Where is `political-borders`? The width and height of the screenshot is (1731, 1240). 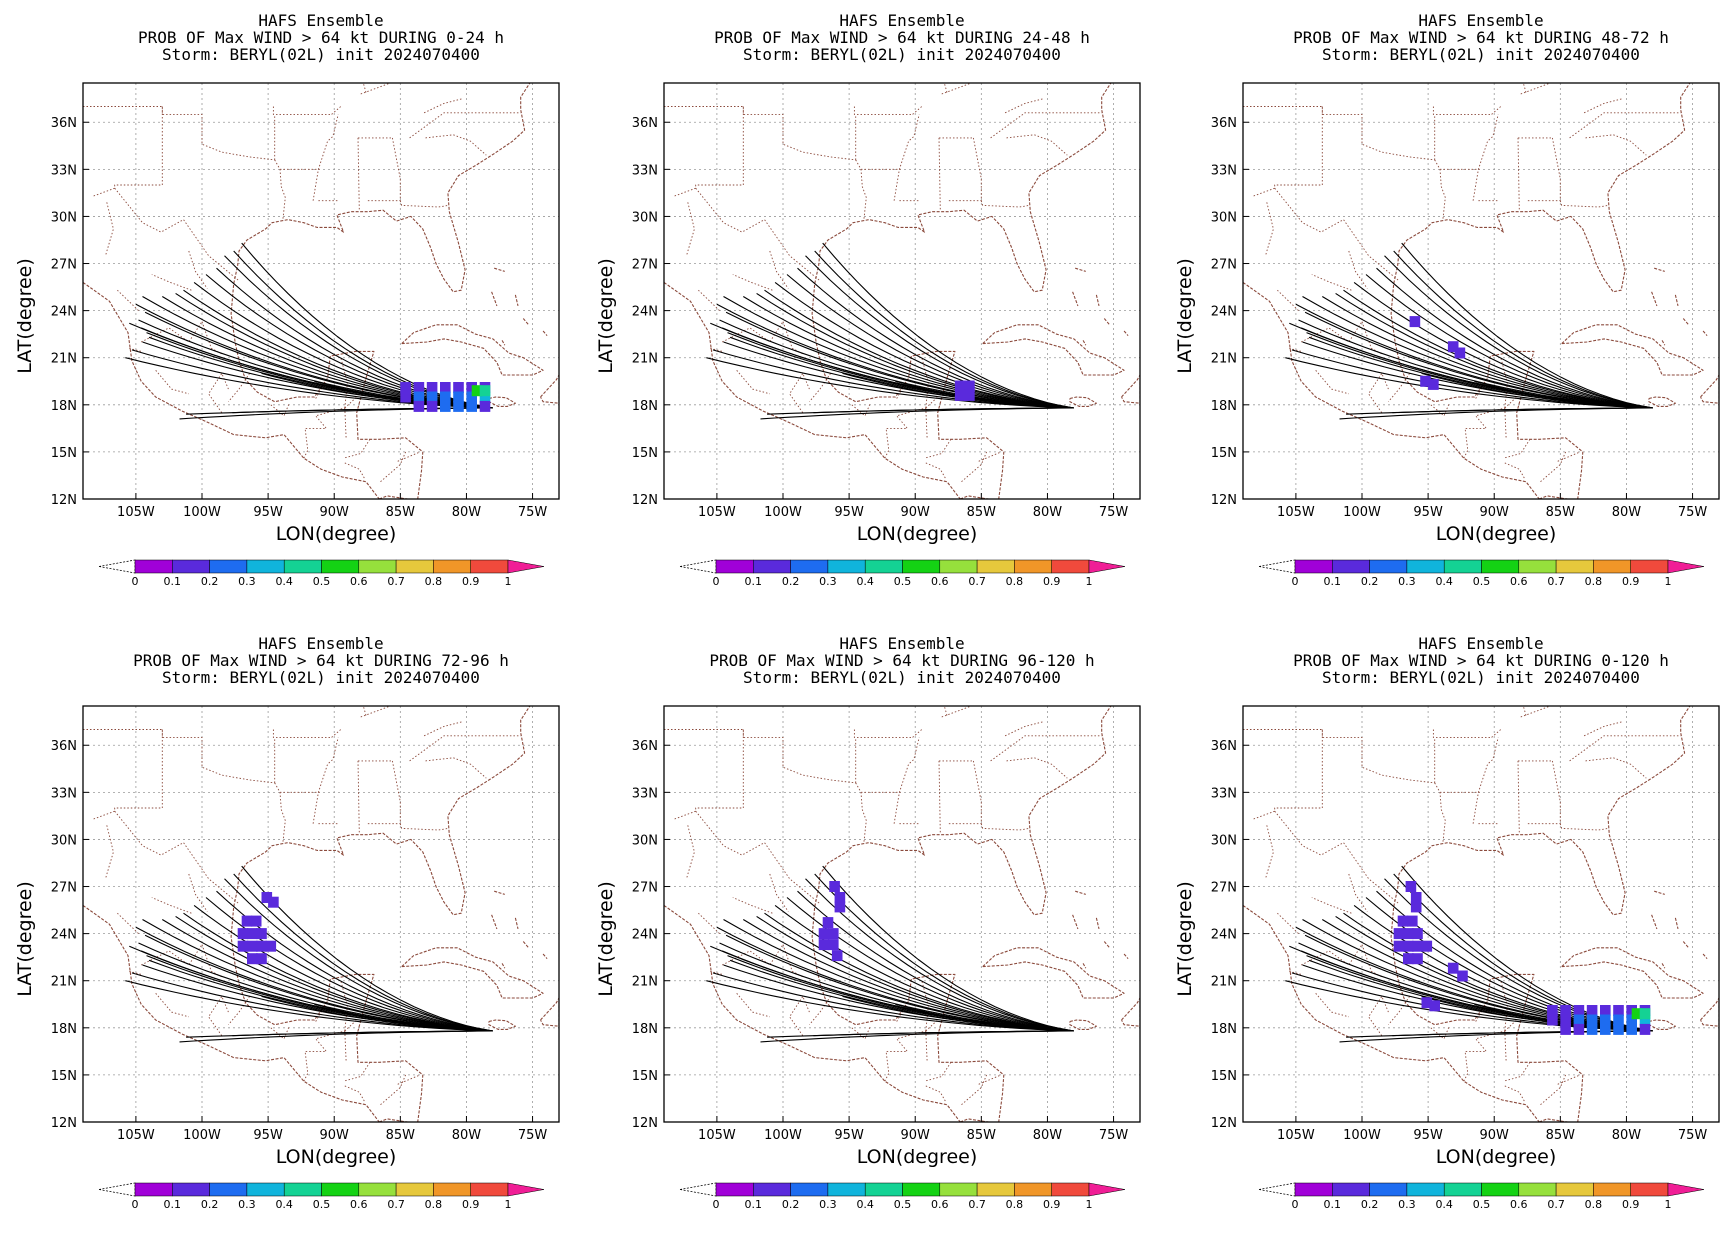
political-borders is located at coordinates (302, 283).